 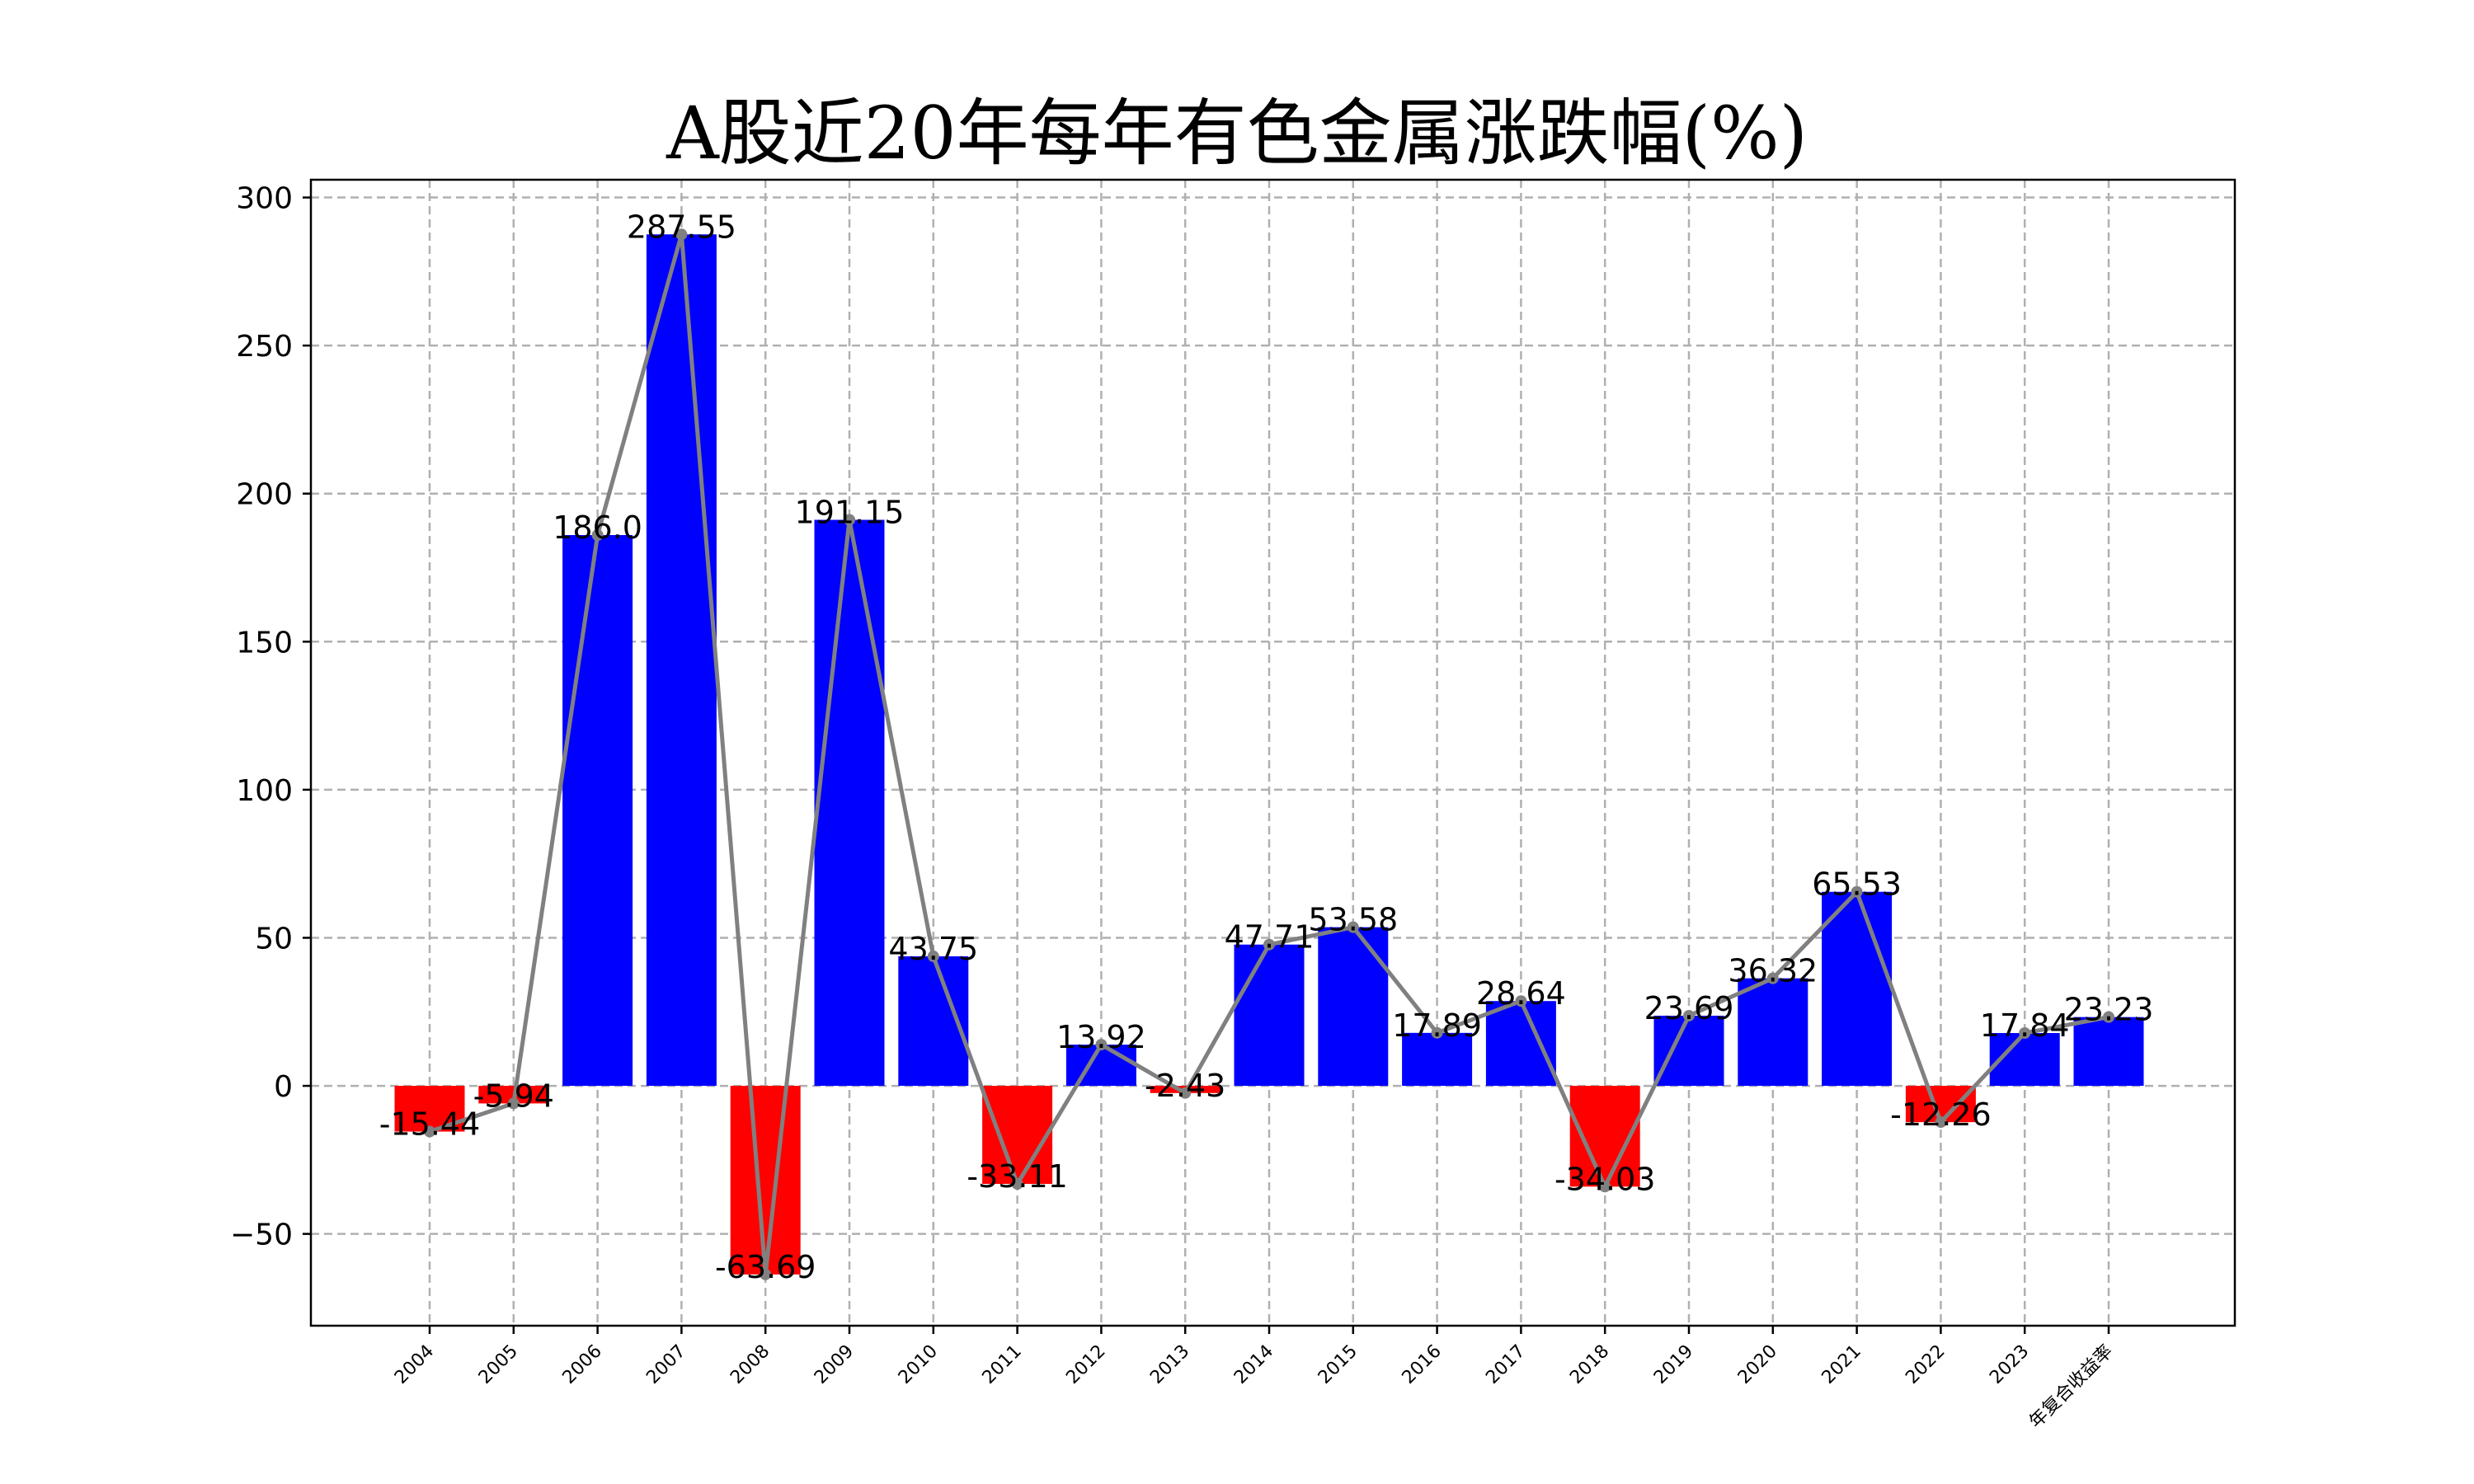 What do you see at coordinates (850, 513) in the screenshot?
I see `data-label: 191.15` at bounding box center [850, 513].